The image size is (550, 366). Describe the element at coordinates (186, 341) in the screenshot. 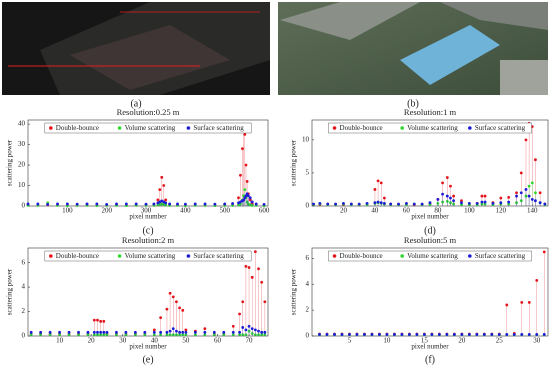

I see `x-tick-label: 50` at that location.